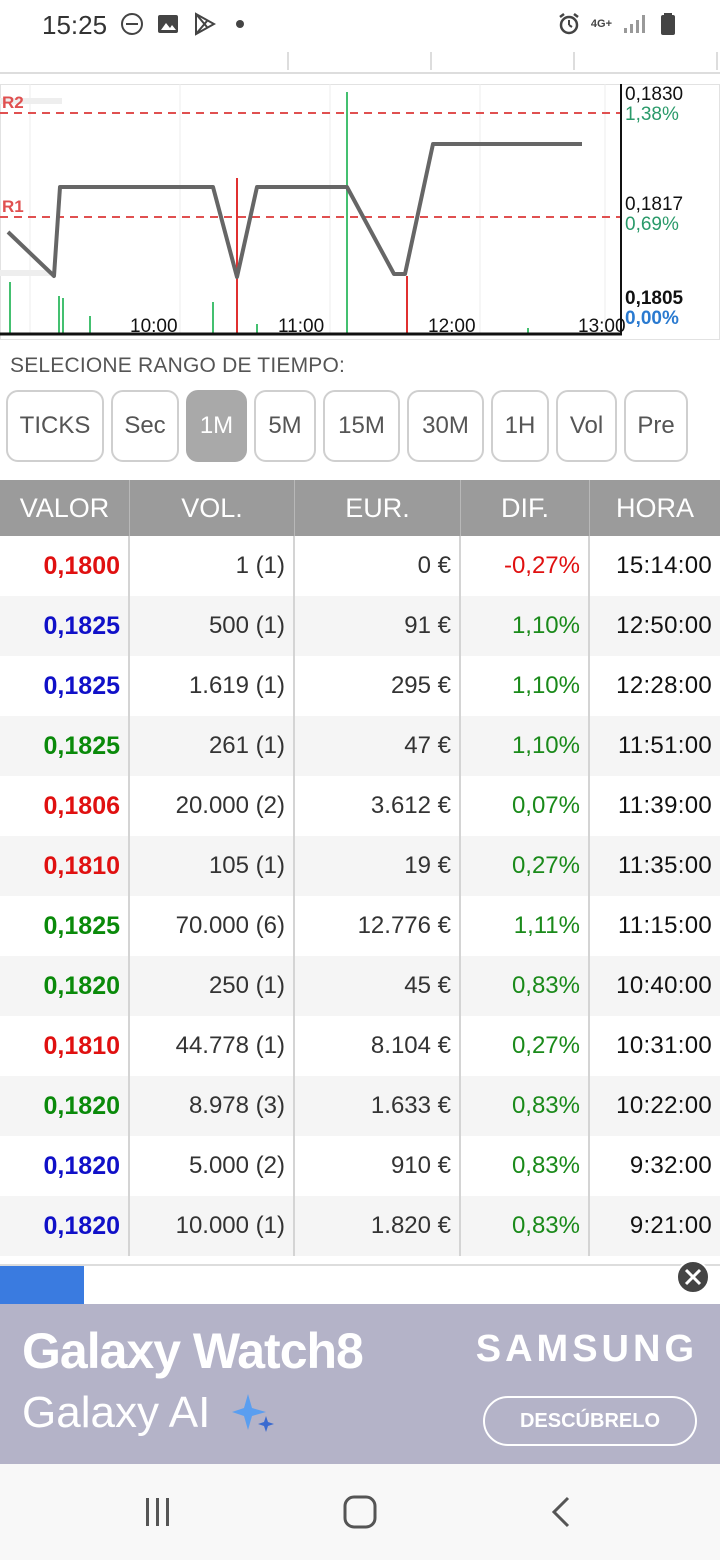  I want to click on table-header: VALOR VOL. EUR. DIF. HORA, so click(360, 508).